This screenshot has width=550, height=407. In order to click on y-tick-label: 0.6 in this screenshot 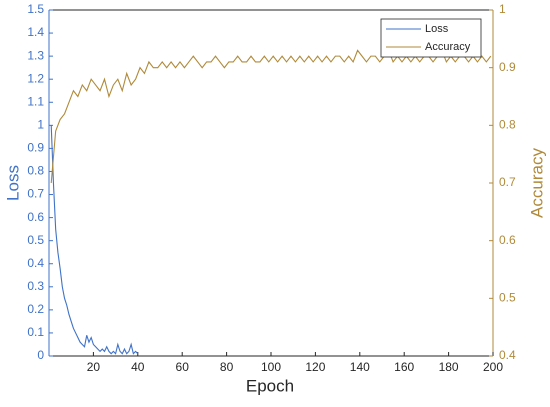, I will do `click(35, 217)`.